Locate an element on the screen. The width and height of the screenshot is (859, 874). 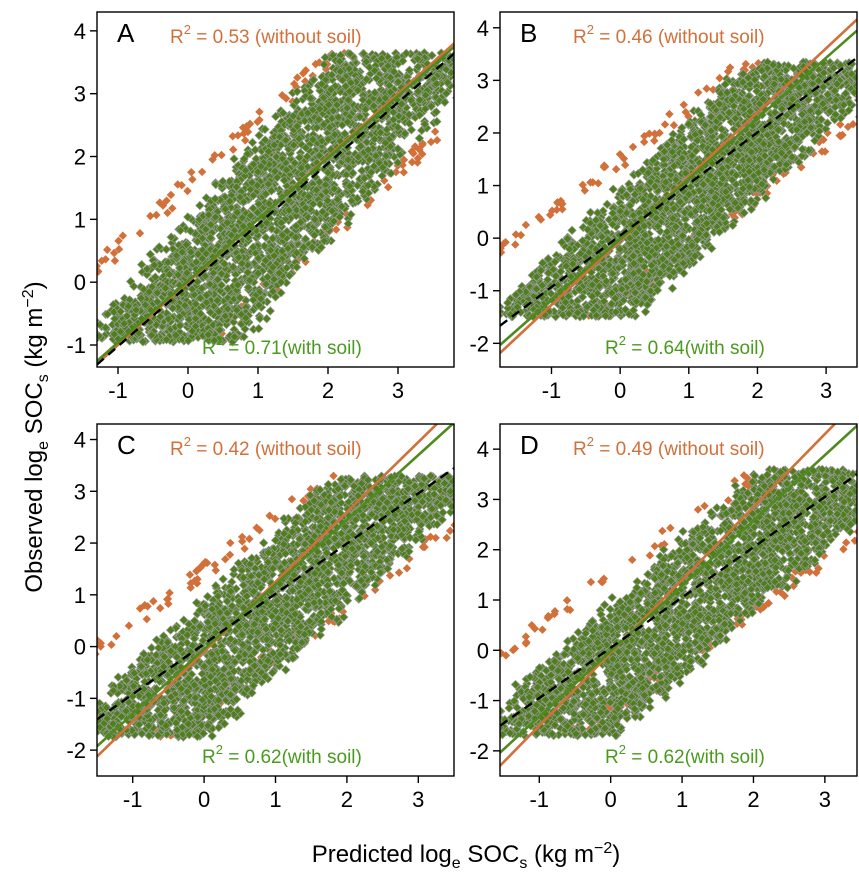
one-to-one-line-A is located at coordinates (275, 209).